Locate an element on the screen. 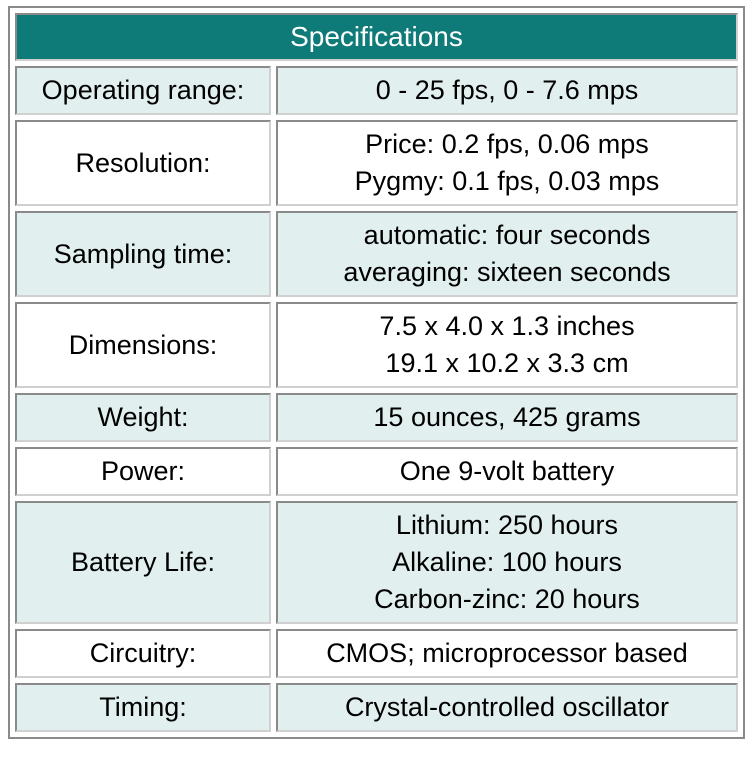 This screenshot has height=782, width=752. spec-row-circuitry: Circuitry: CMOS; microprocessor based is located at coordinates (376, 653).